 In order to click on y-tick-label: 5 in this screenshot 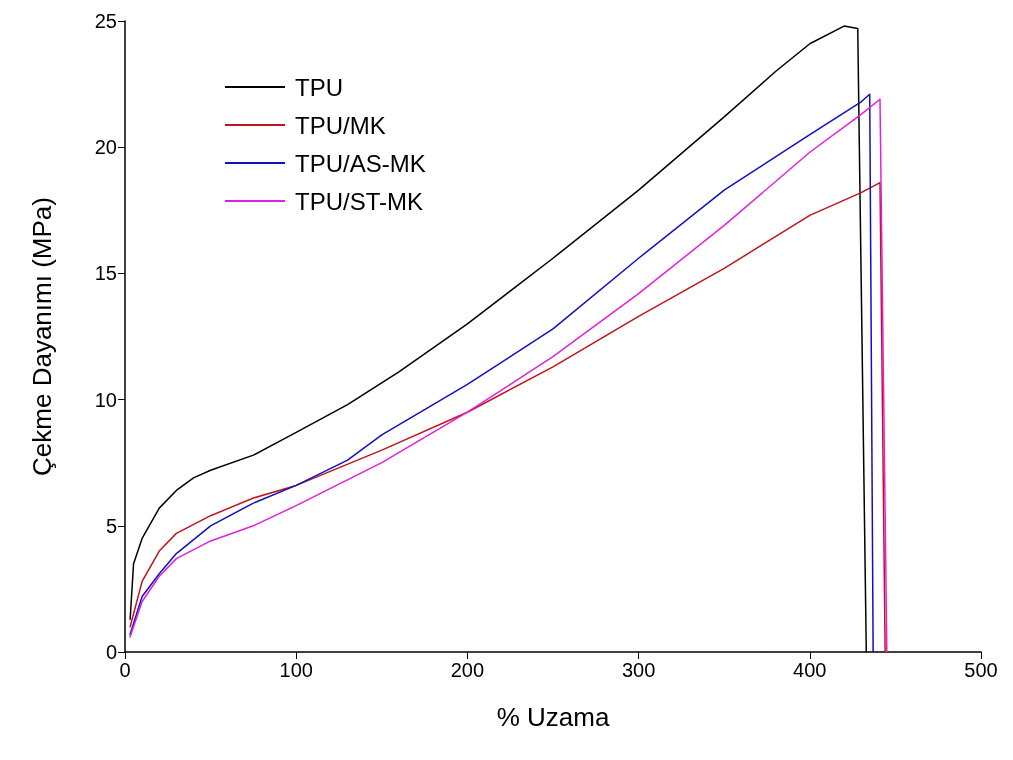, I will do `click(111, 525)`.